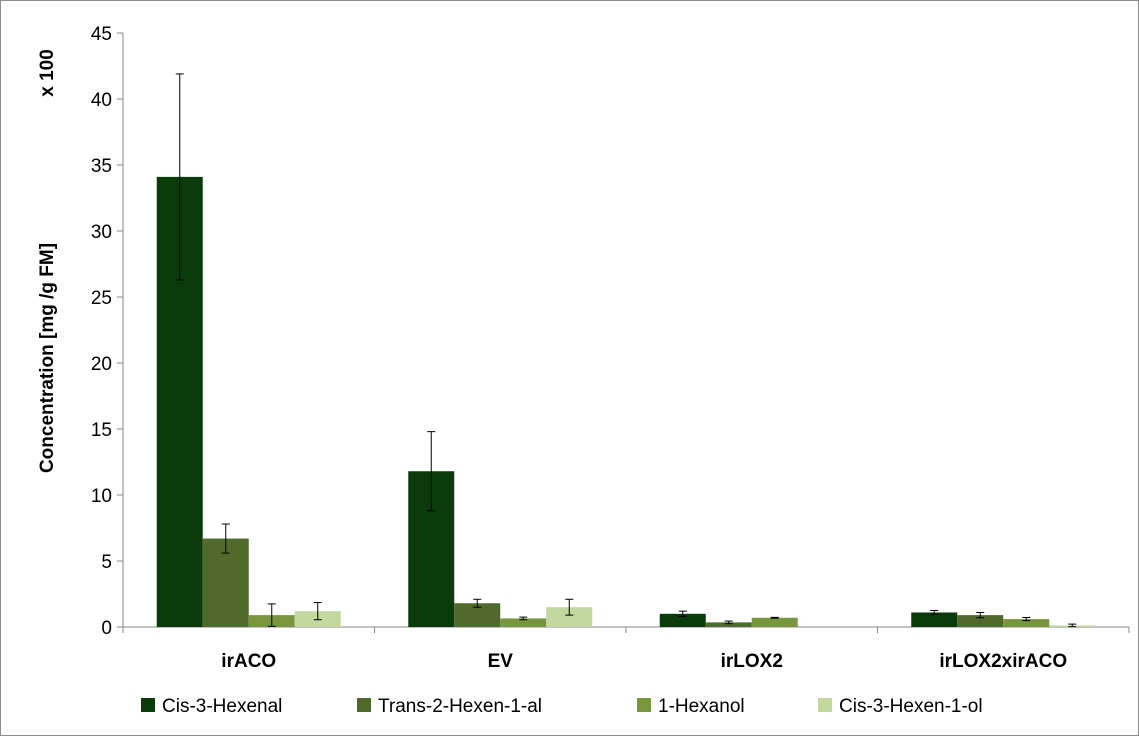 The image size is (1139, 740). I want to click on y-tick-label: 15, so click(101, 430).